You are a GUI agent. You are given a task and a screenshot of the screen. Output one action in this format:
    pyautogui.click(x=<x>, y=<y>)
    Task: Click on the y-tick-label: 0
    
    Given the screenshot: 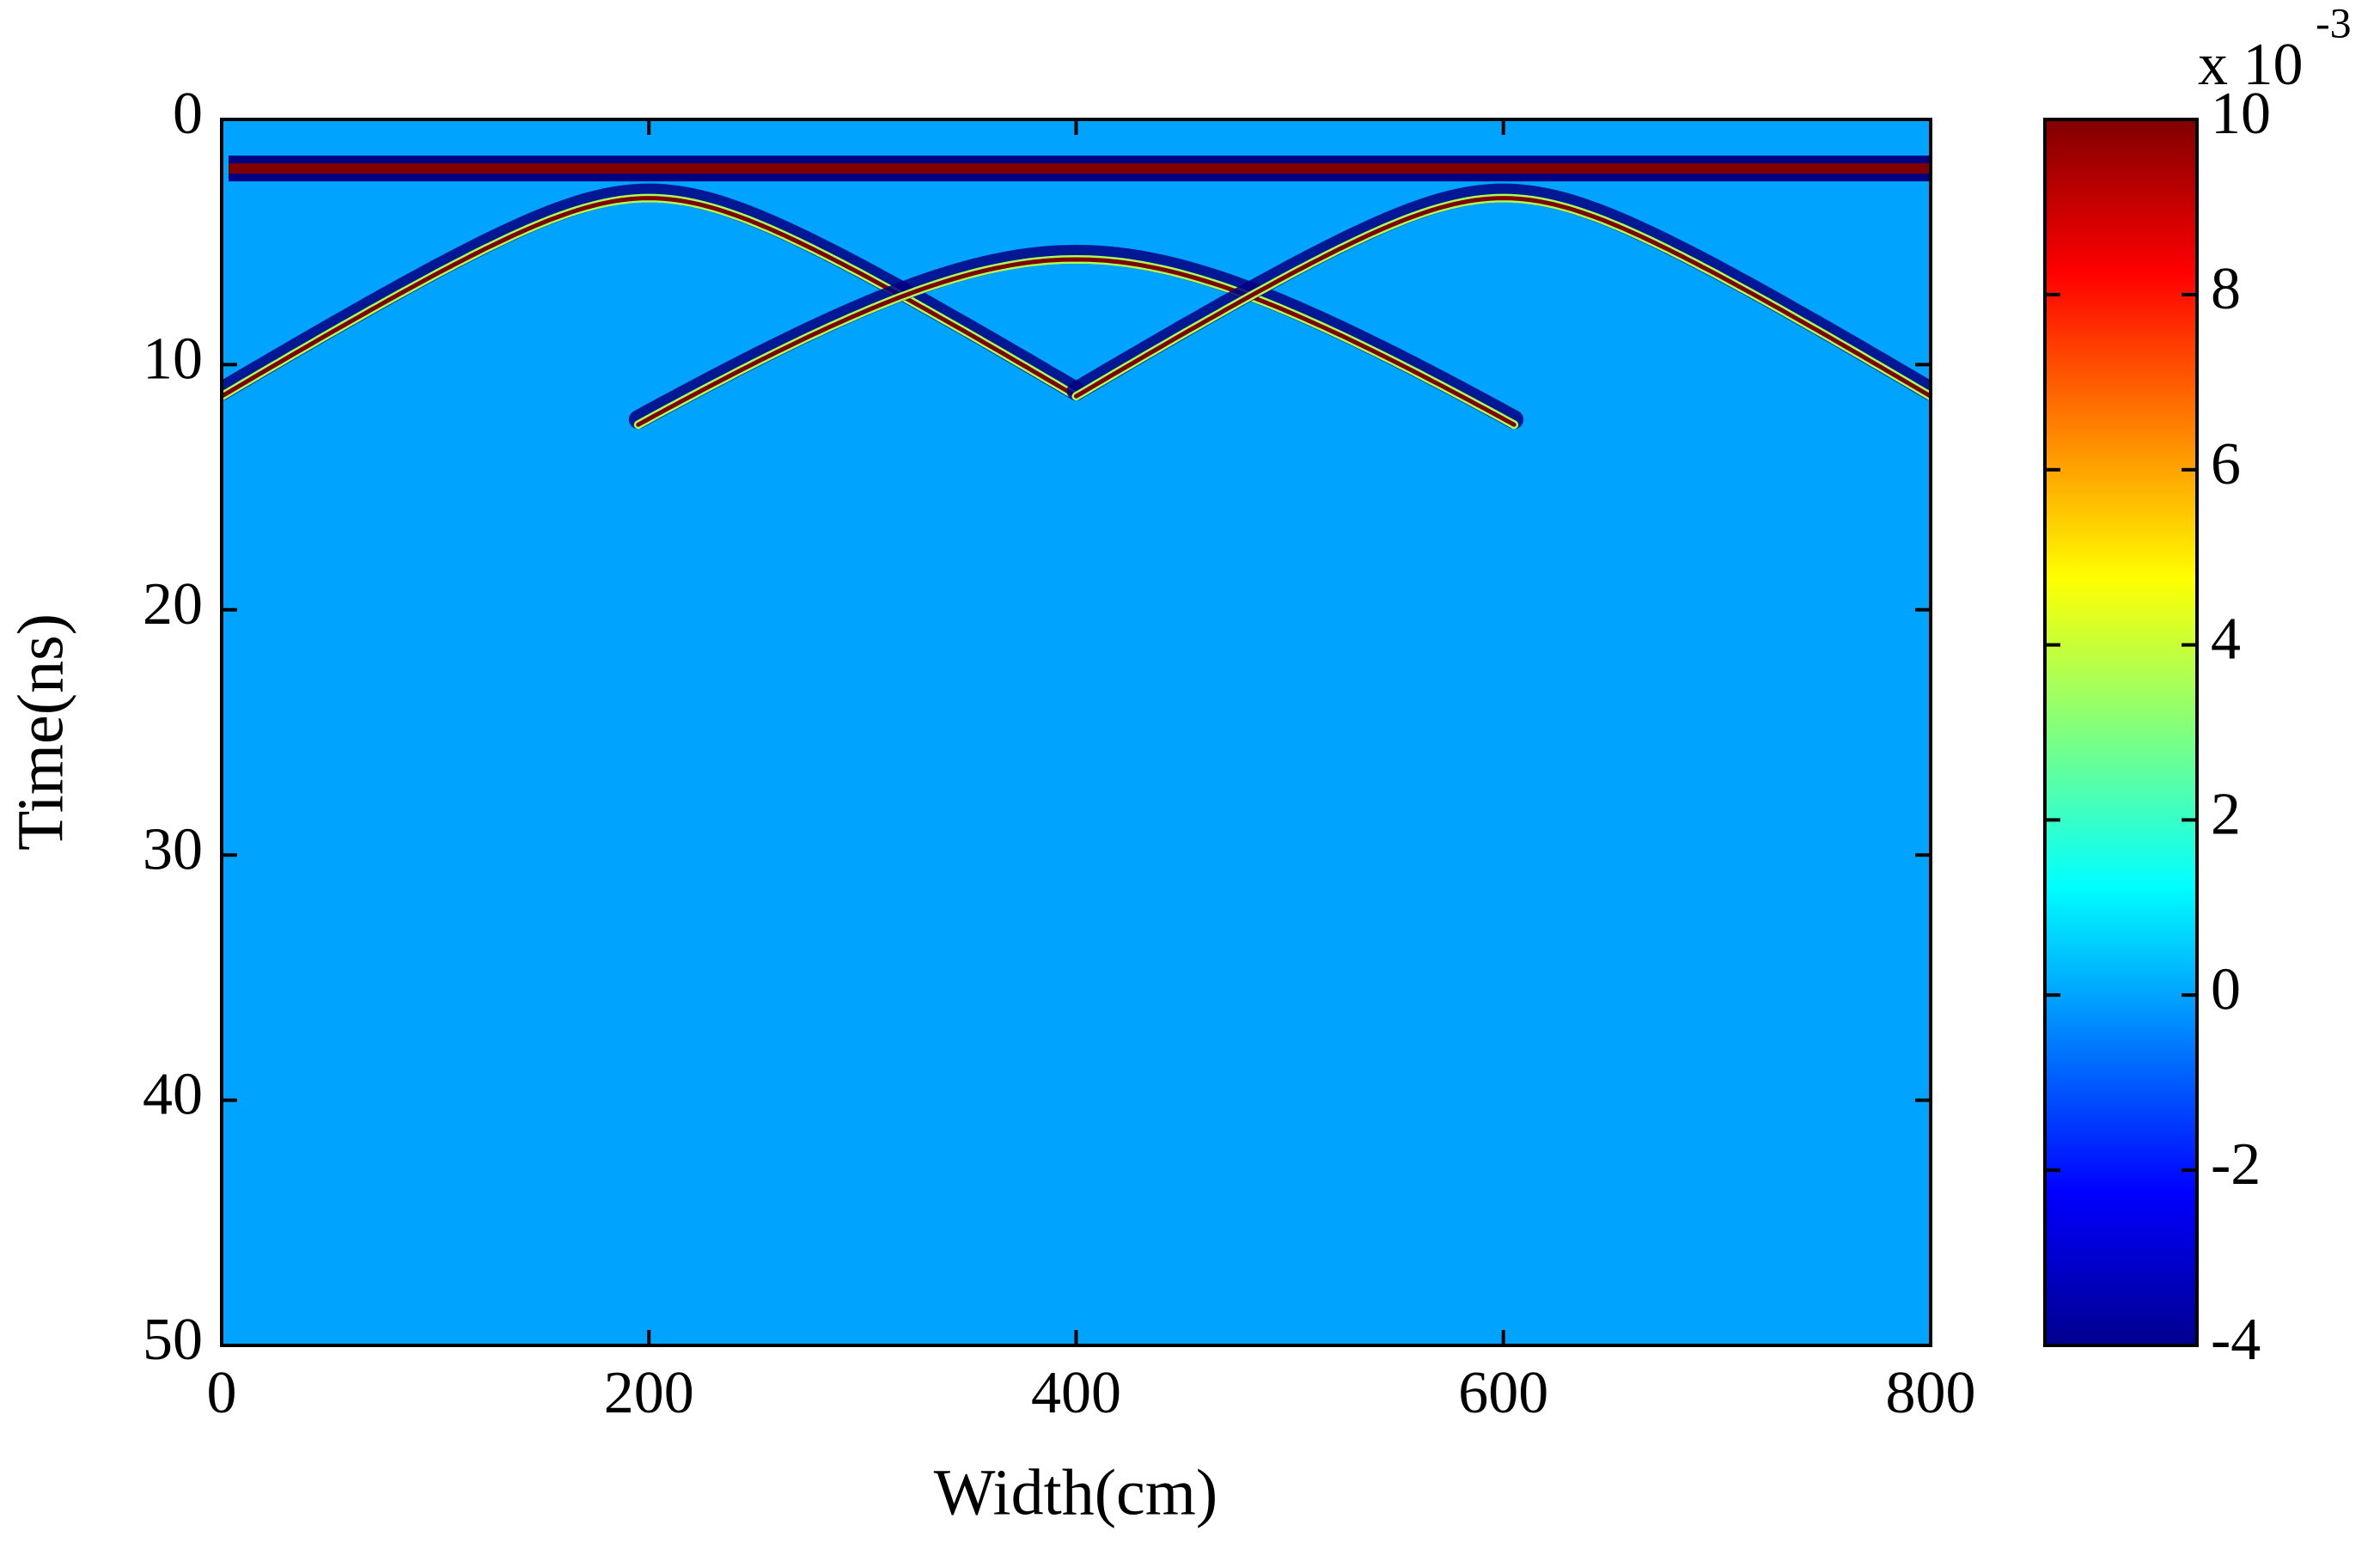 What is the action you would take?
    pyautogui.click(x=188, y=114)
    